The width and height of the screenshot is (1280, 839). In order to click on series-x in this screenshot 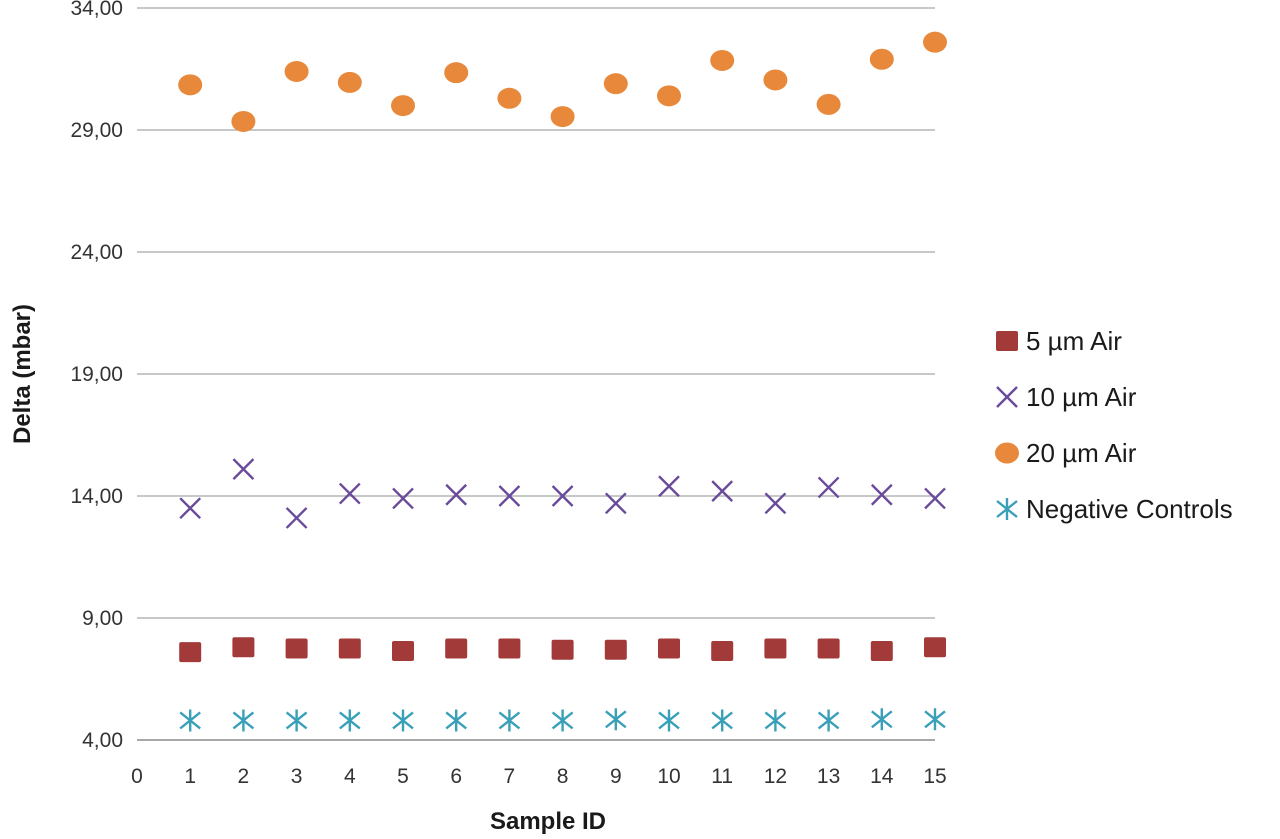, I will do `click(562, 493)`.